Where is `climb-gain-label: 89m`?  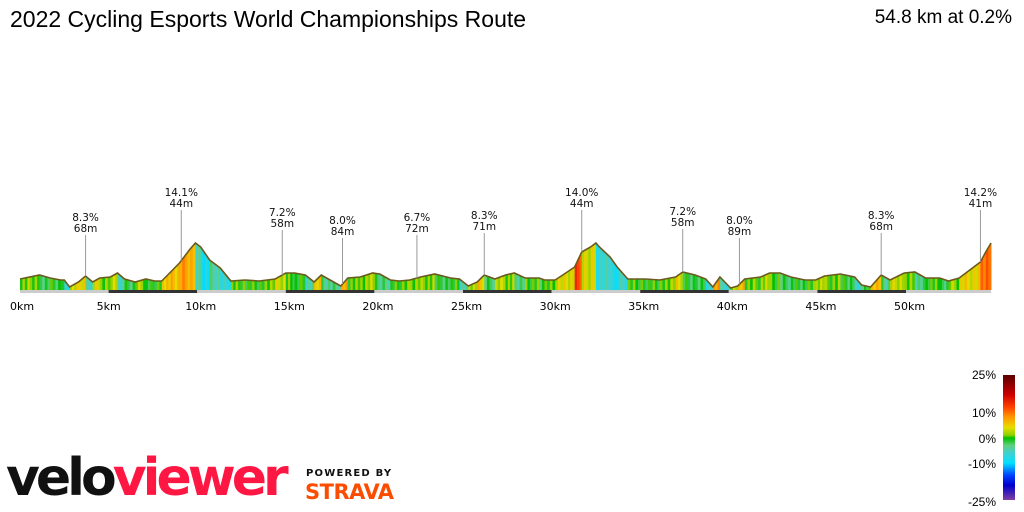
climb-gain-label: 89m is located at coordinates (740, 232).